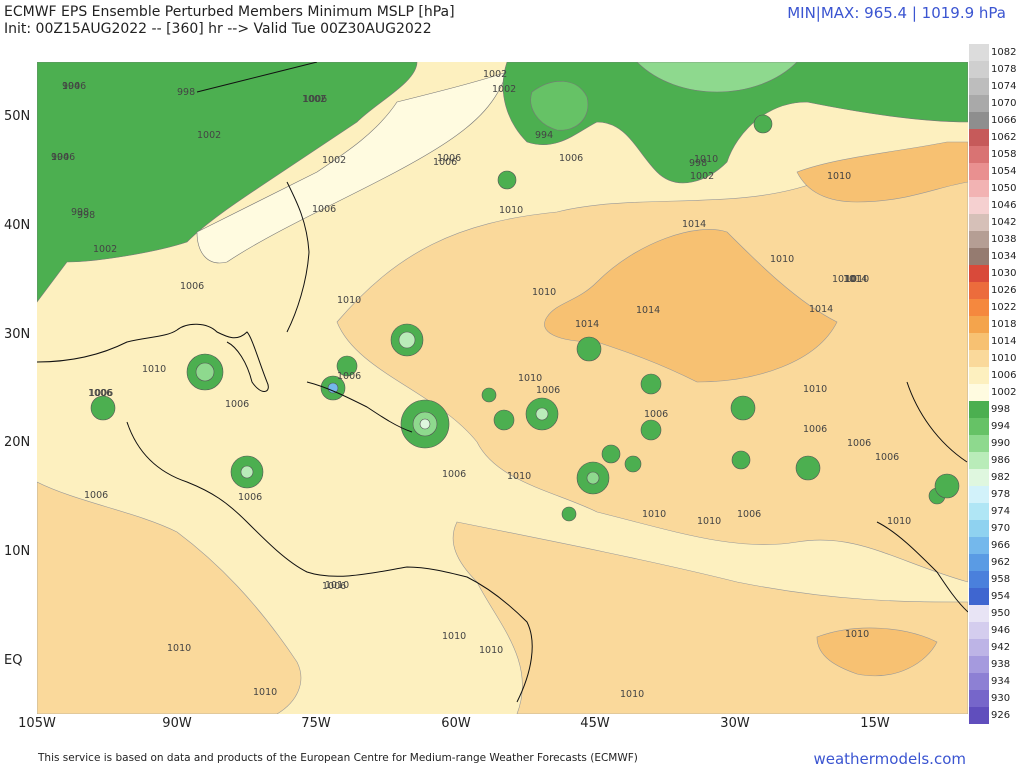  I want to click on colorbar-label: 958, so click(1001, 579).